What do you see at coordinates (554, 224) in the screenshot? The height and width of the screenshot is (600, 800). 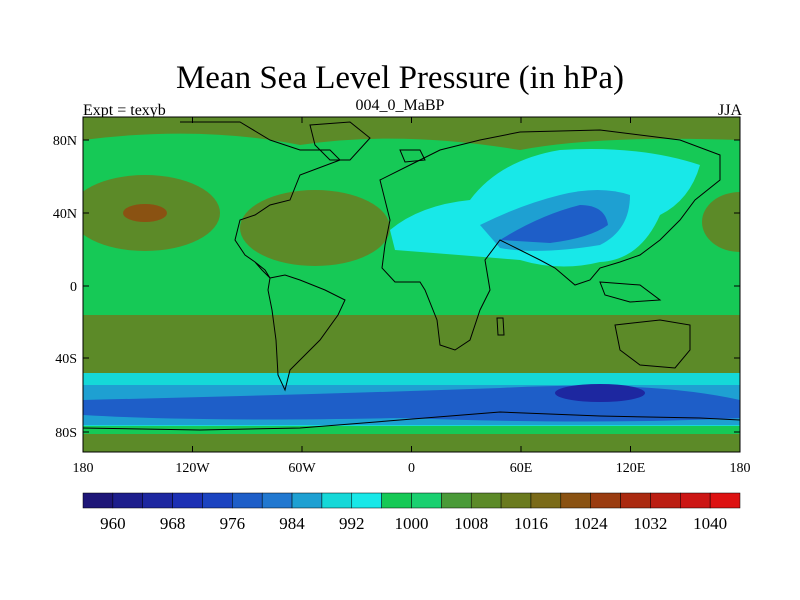 I see `field-asian-low-core` at bounding box center [554, 224].